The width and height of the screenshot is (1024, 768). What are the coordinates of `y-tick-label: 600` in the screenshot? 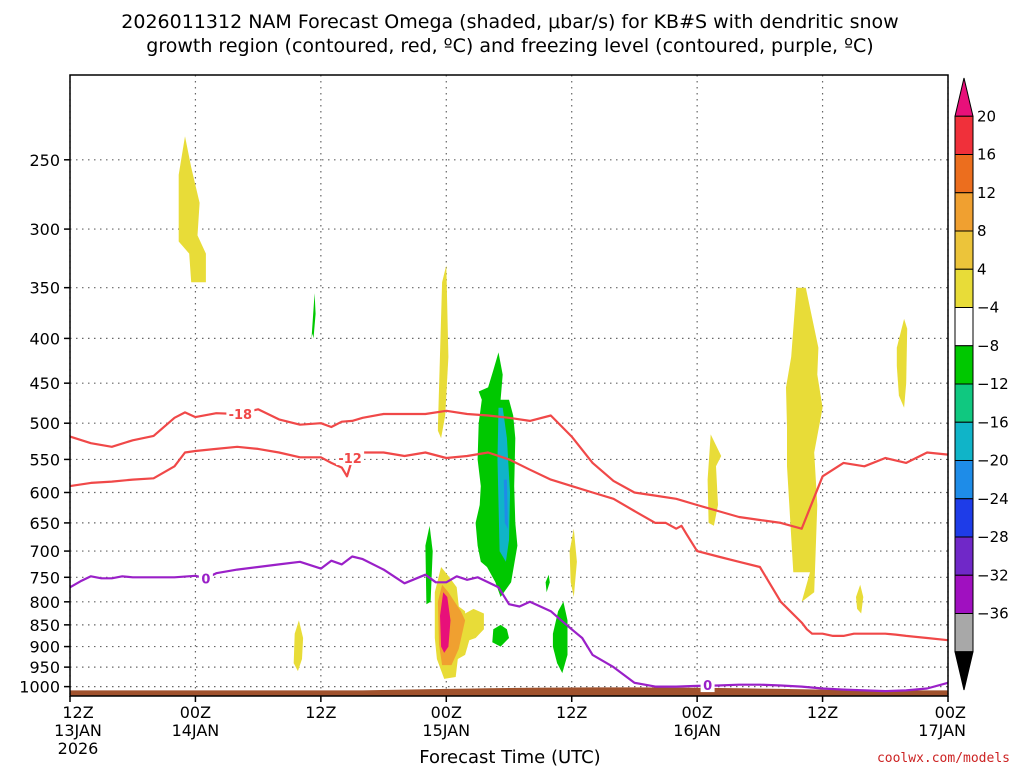 It's located at (44, 492).